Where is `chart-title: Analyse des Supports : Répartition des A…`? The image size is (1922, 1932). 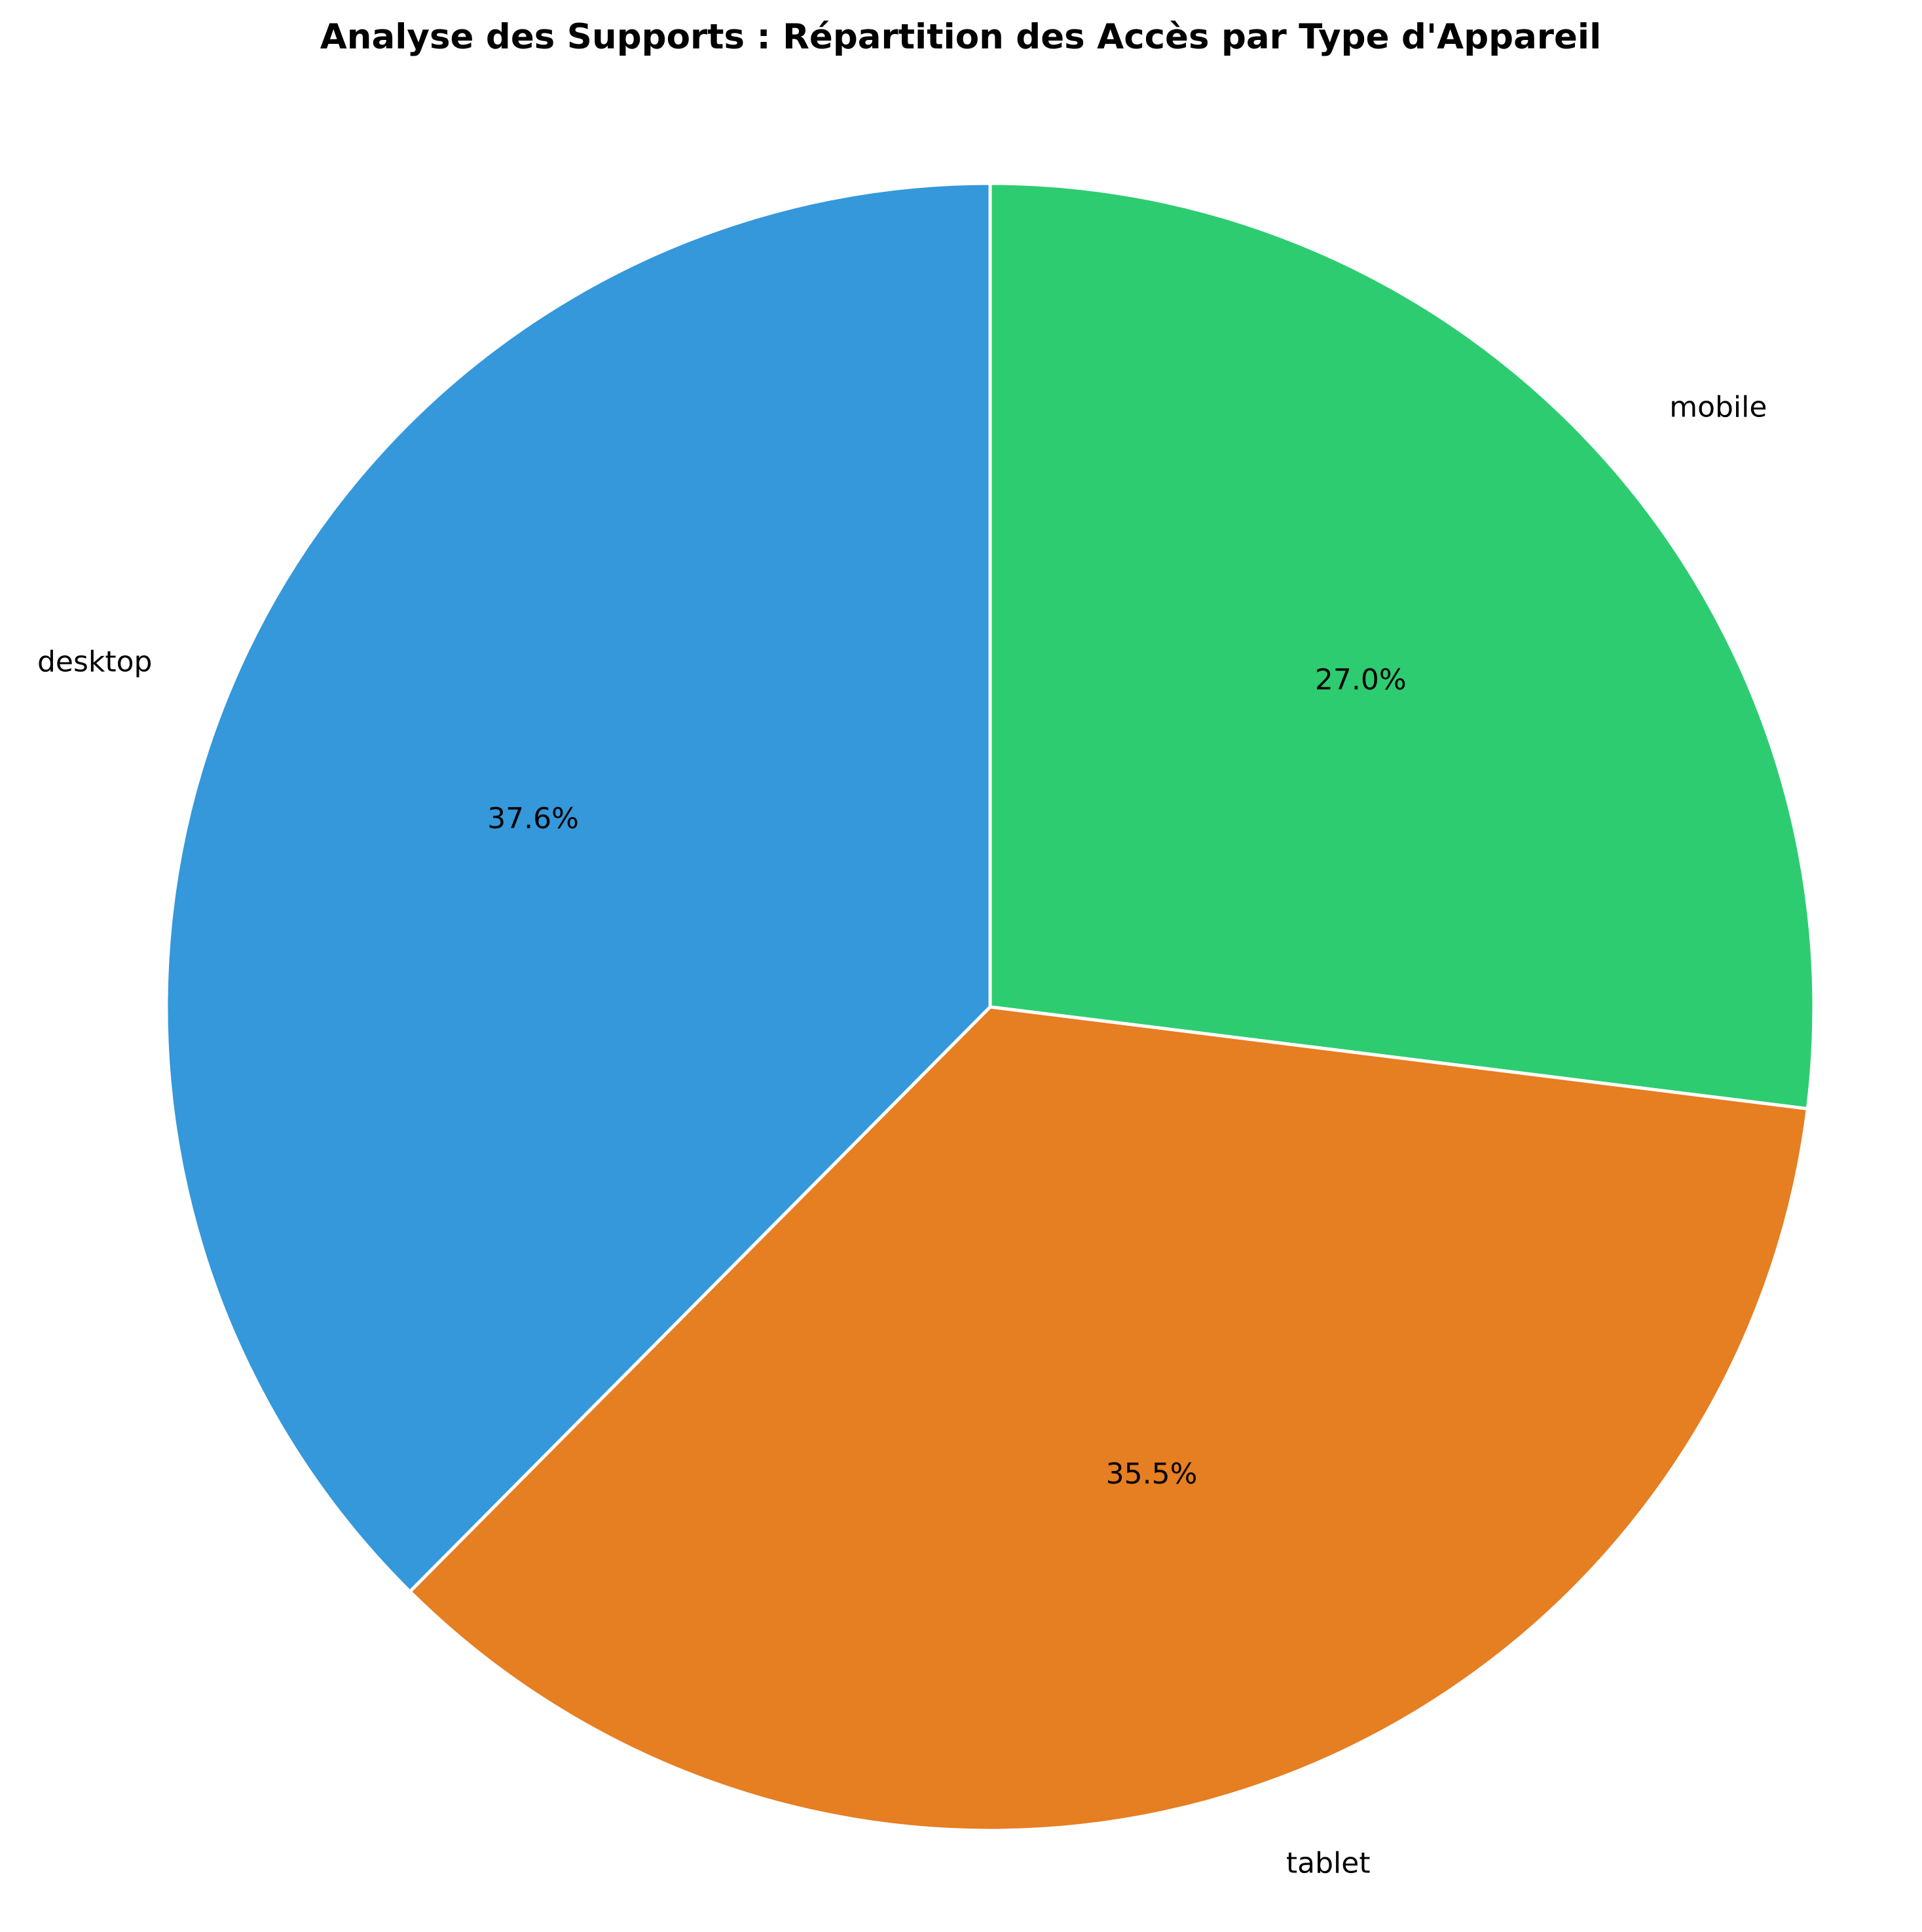
chart-title: Analyse des Supports : Répartition des A… is located at coordinates (961, 37).